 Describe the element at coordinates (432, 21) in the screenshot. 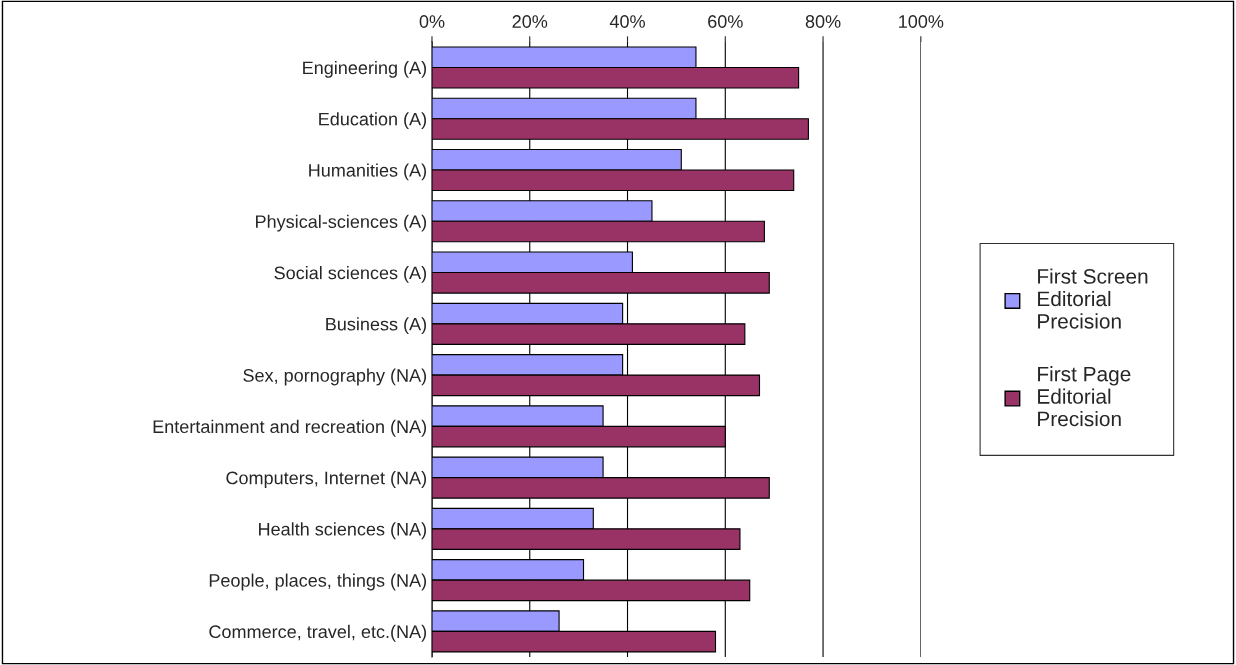

I see `x-tick-label: 0%` at that location.